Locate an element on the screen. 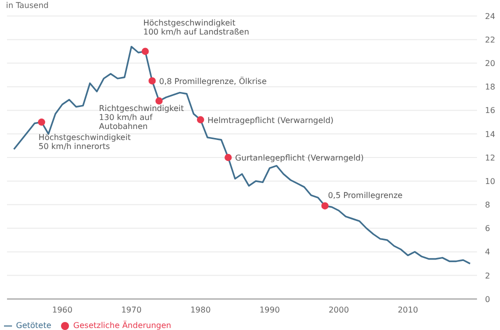 The width and height of the screenshot is (500, 330). y-tick-label: 12 is located at coordinates (490, 157).